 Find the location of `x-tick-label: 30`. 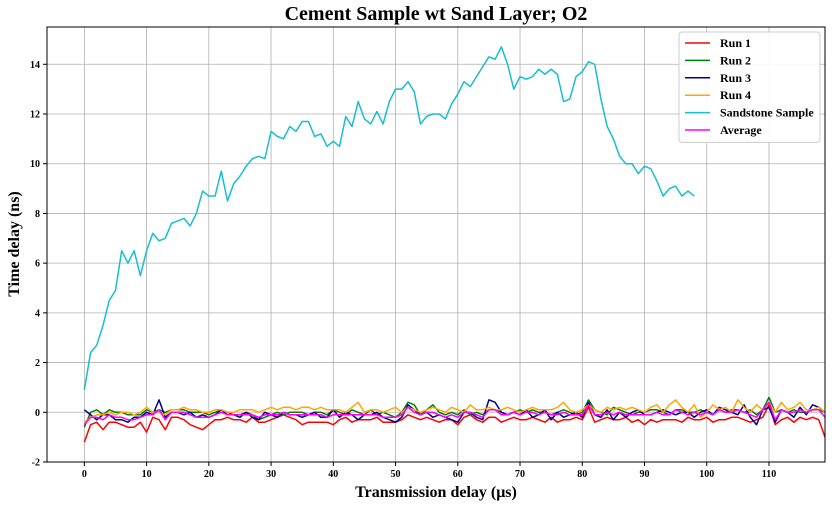

x-tick-label: 30 is located at coordinates (271, 474).